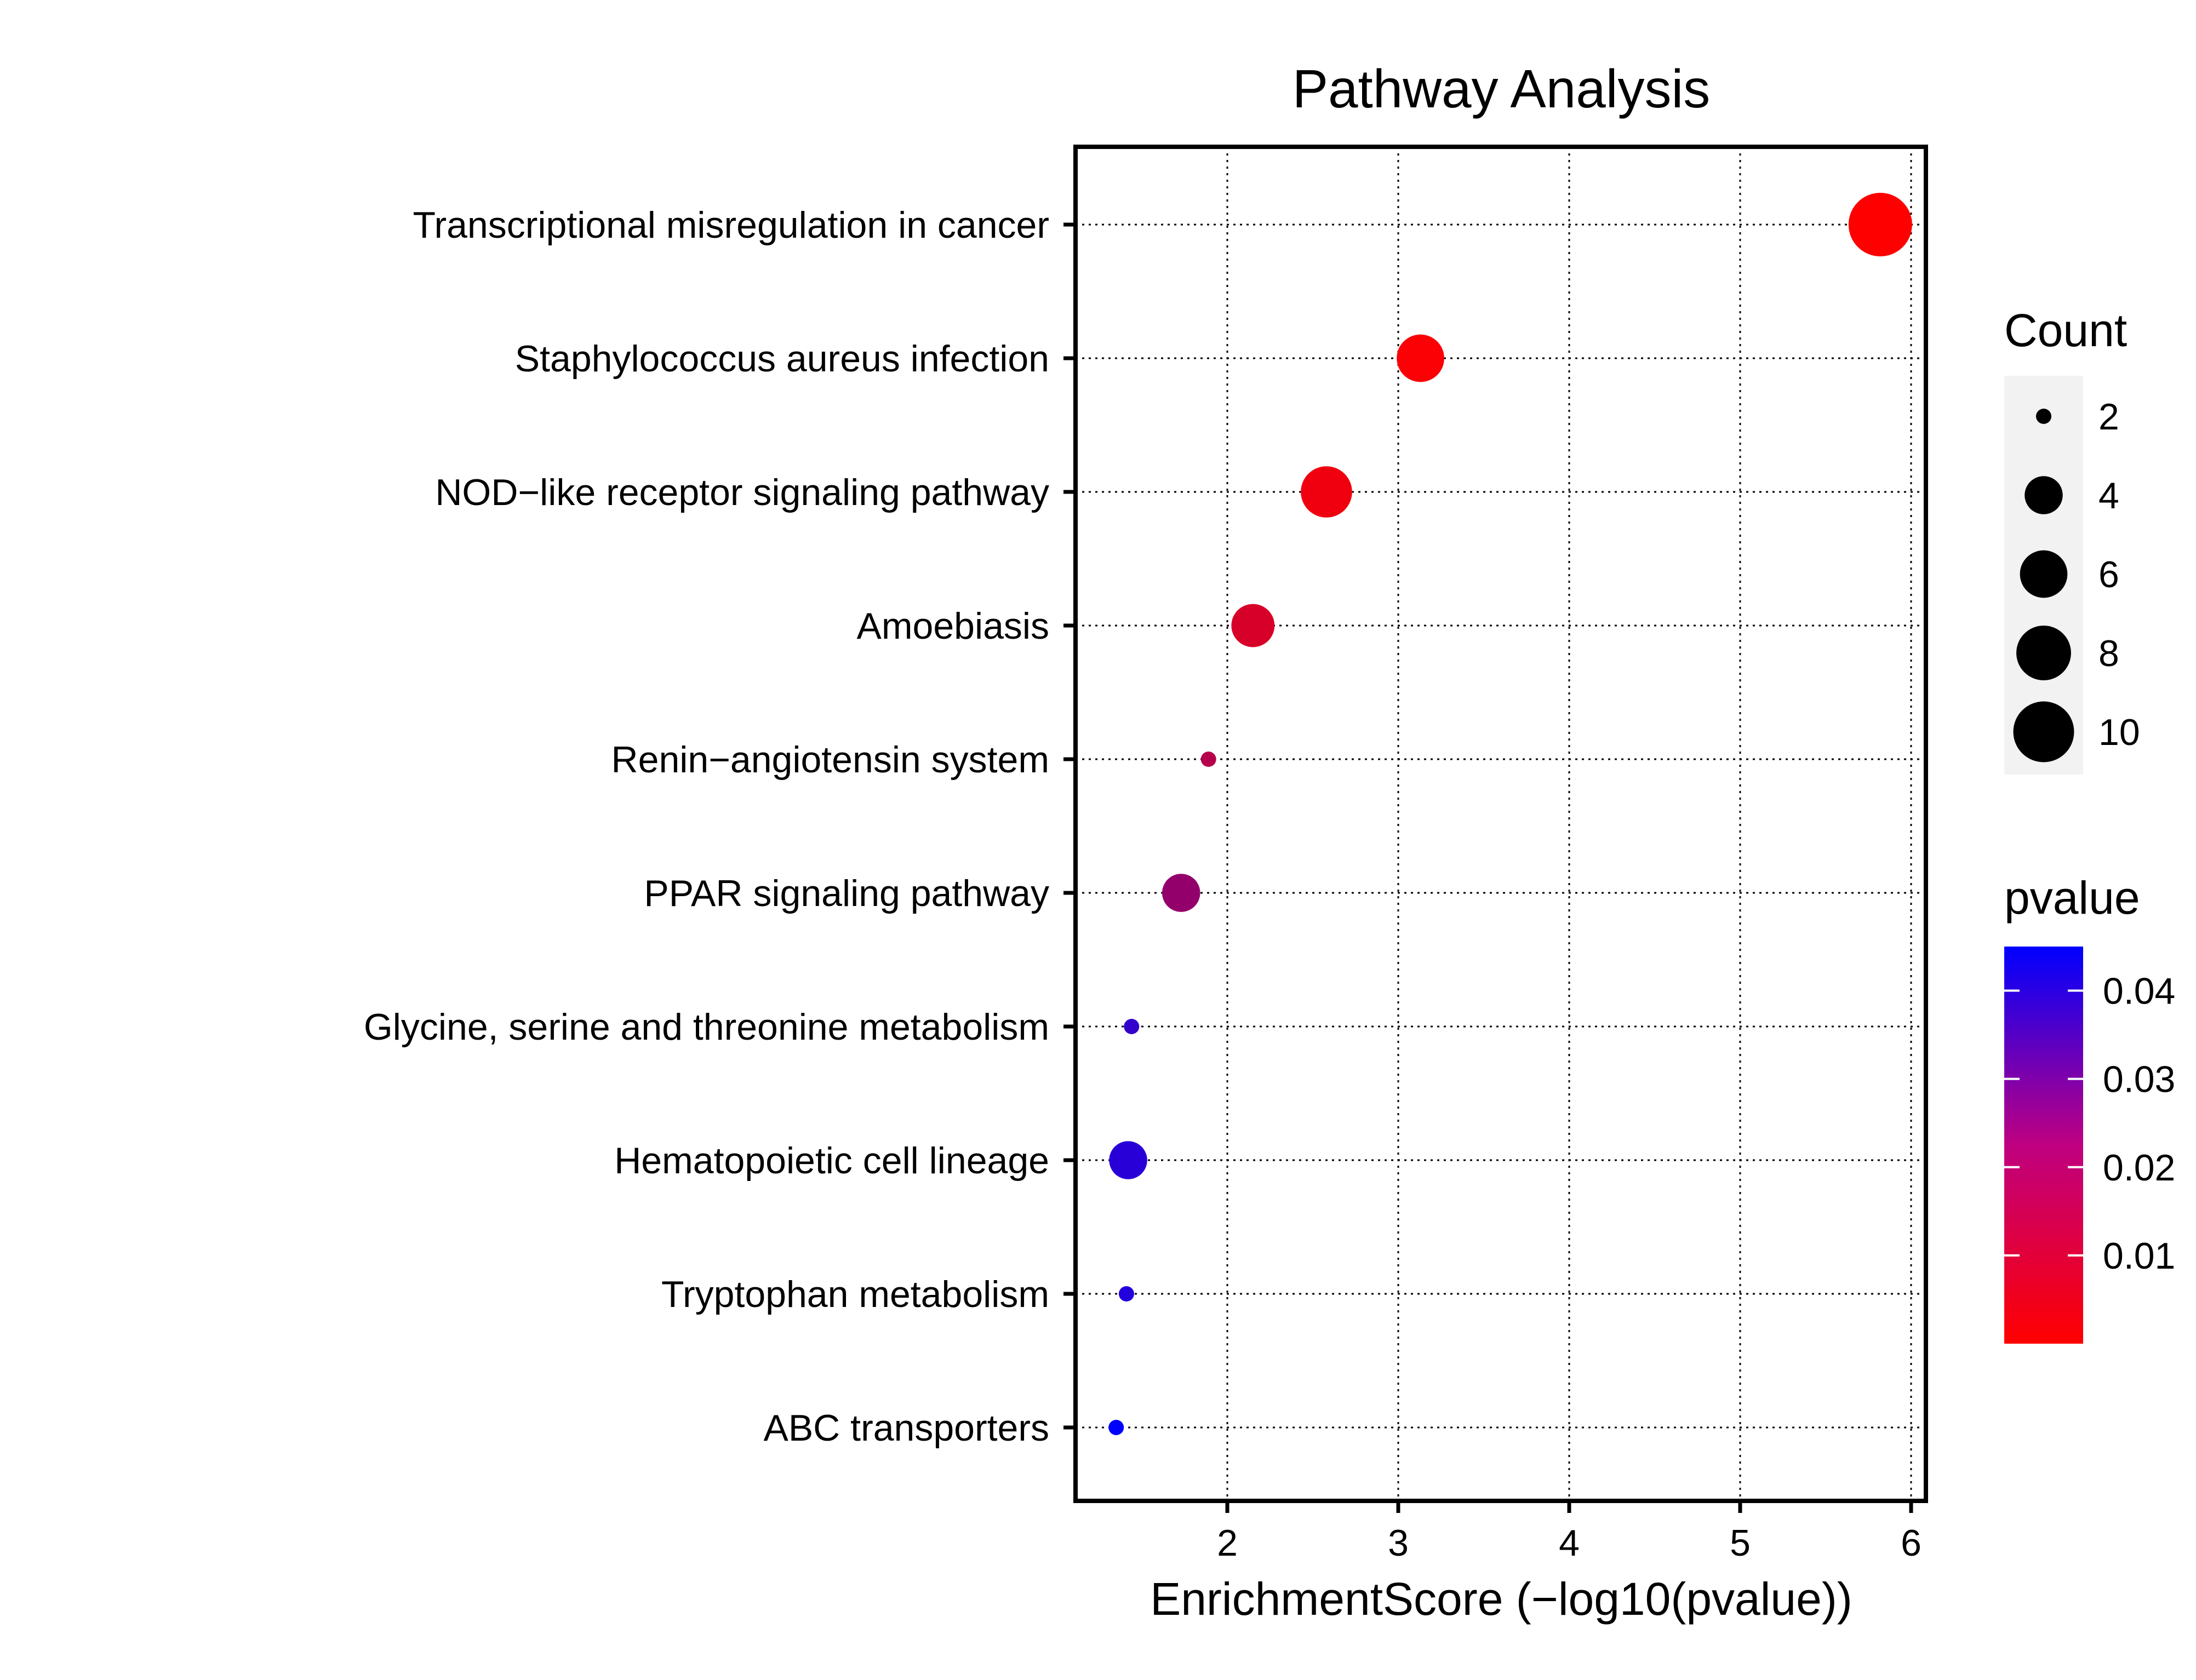 The image size is (2196, 1680). What do you see at coordinates (2072, 898) in the screenshot?
I see `pvalue-legend-title: pvalue` at bounding box center [2072, 898].